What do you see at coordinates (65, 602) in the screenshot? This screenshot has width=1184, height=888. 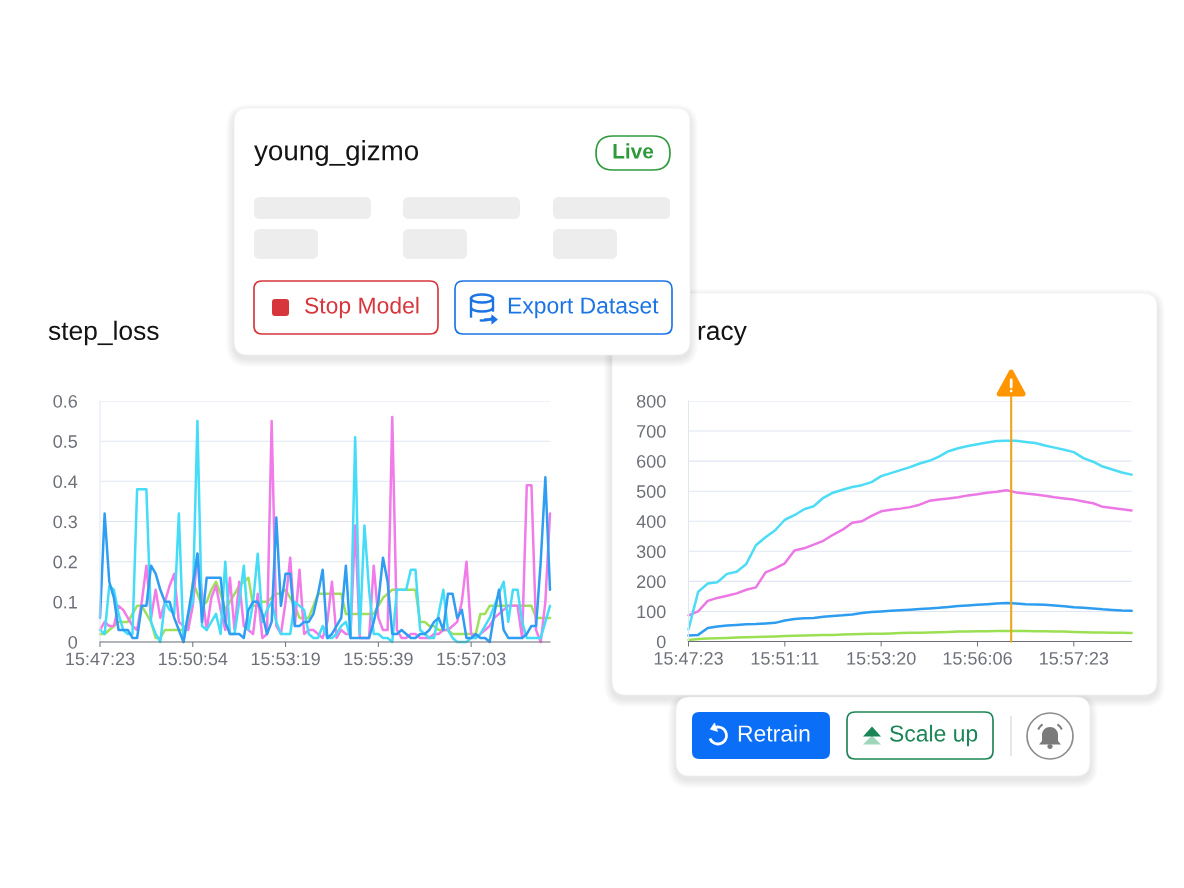 I see `y-tick-label: 0.1` at bounding box center [65, 602].